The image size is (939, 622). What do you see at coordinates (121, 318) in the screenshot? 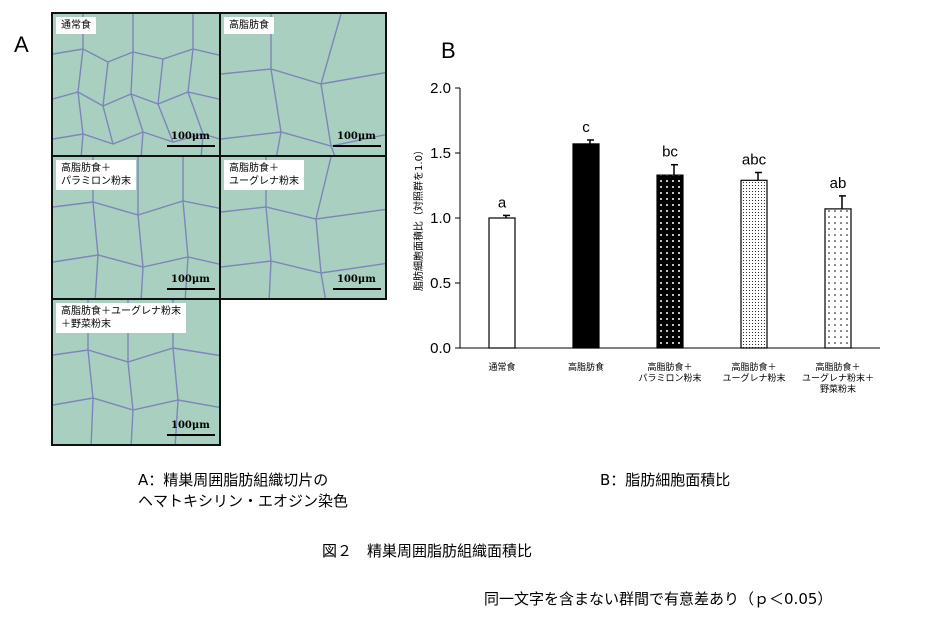
I see `micrograph-label: 高脂肪食＋ユーグレナ粉末 ＋野菜粉末` at bounding box center [121, 318].